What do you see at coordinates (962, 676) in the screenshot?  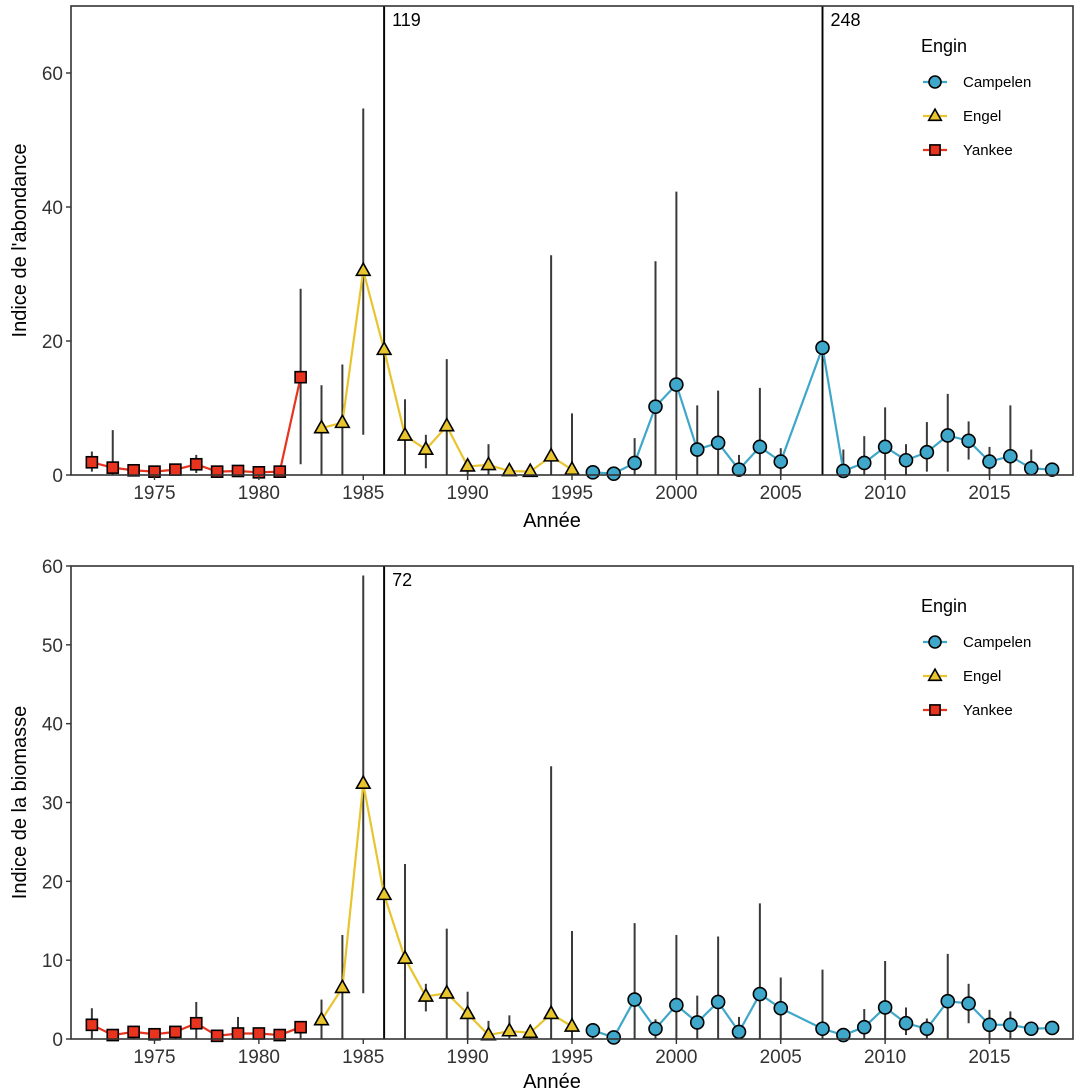 I see `legend-item-engel: Engel` at bounding box center [962, 676].